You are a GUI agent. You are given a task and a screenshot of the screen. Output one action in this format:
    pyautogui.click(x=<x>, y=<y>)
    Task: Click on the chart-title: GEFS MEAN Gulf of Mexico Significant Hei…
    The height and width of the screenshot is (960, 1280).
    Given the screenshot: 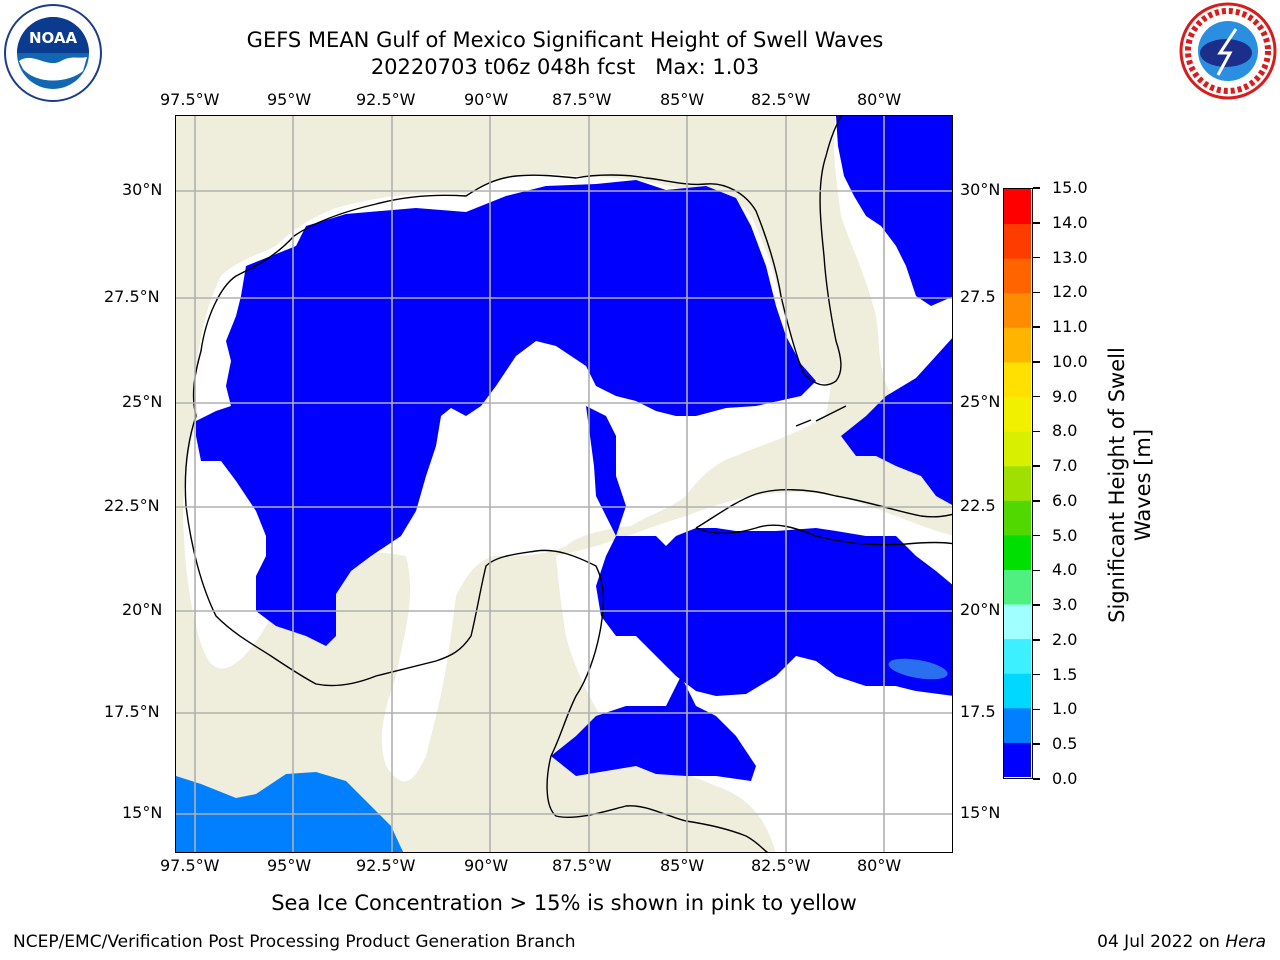 What is the action you would take?
    pyautogui.click(x=565, y=40)
    